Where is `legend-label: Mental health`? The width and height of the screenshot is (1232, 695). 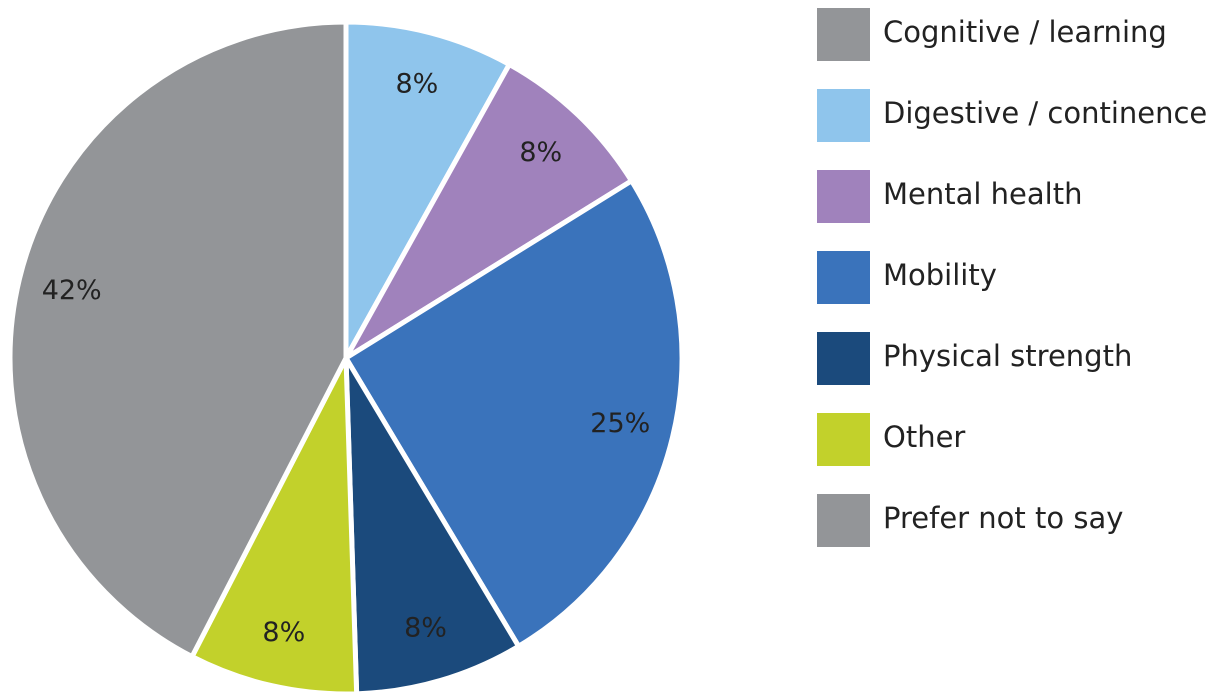
legend-label: Mental health is located at coordinates (982, 194).